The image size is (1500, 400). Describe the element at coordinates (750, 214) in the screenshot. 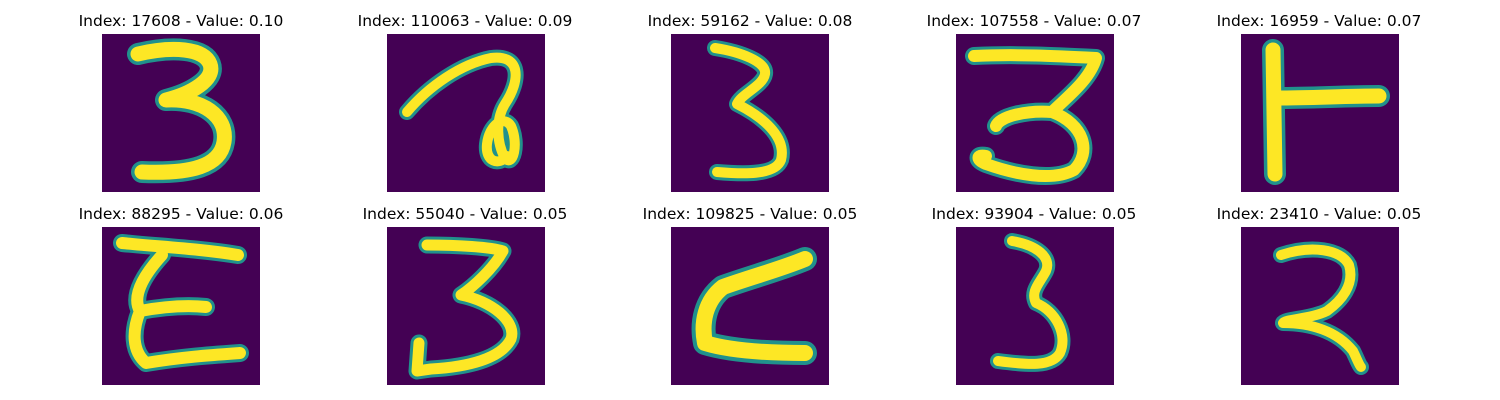

I see `panel-title: Index: 109825 - Value: 0.05` at that location.